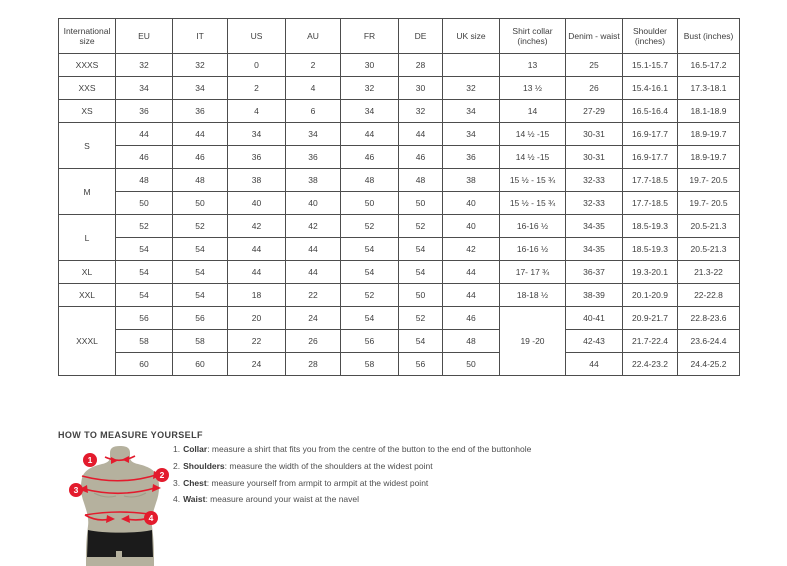 This screenshot has height=566, width=787. Describe the element at coordinates (532, 295) in the screenshot. I see `table-cell: 18-18 ½` at that location.